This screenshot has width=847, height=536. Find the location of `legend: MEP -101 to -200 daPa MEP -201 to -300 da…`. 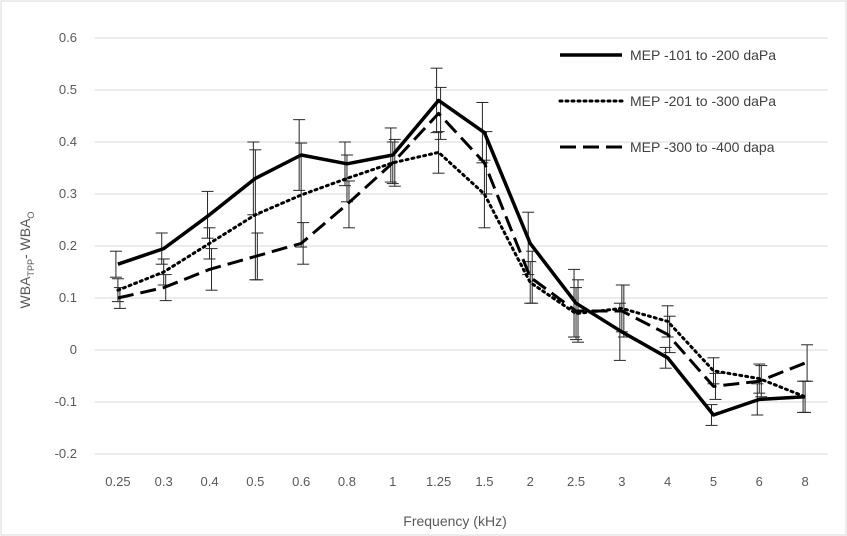

legend: MEP -101 to -200 daPa MEP -201 to -300 da… is located at coordinates (667, 101).